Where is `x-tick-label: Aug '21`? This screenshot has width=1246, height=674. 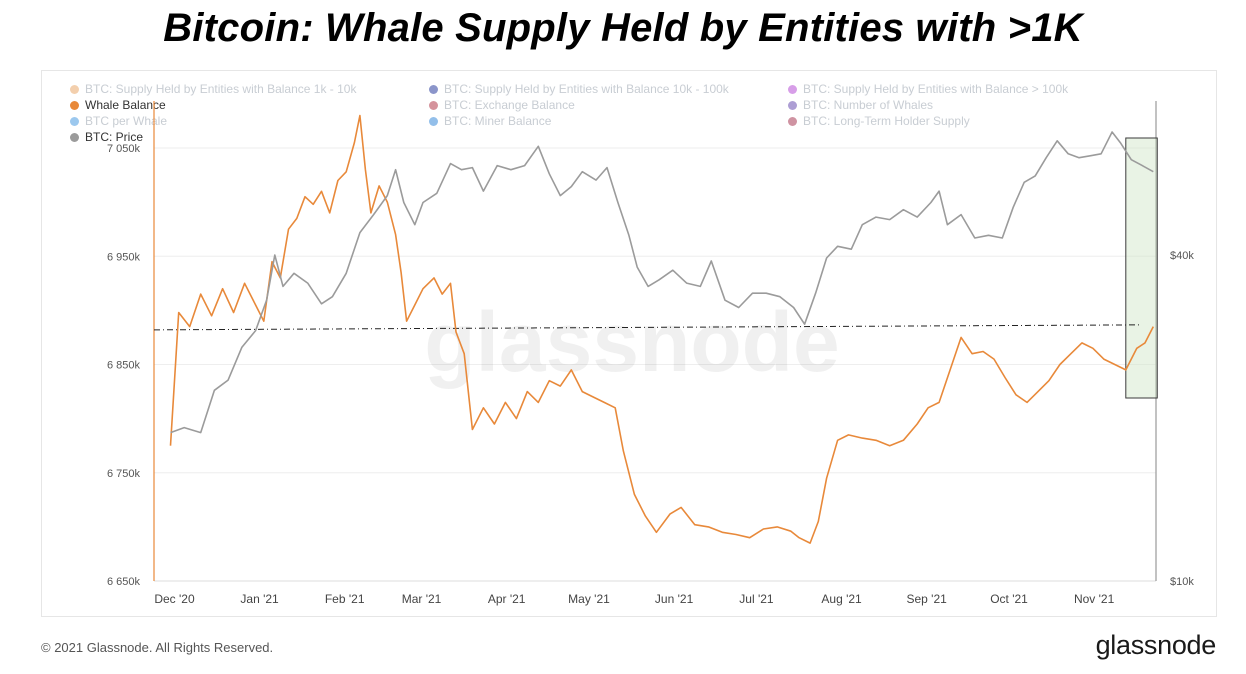 x-tick-label: Aug '21 is located at coordinates (841, 599).